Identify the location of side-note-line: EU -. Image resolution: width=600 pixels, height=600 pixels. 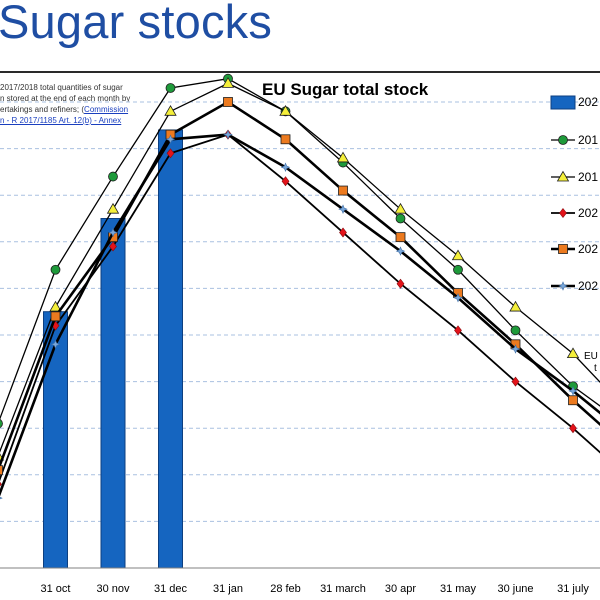
(592, 356).